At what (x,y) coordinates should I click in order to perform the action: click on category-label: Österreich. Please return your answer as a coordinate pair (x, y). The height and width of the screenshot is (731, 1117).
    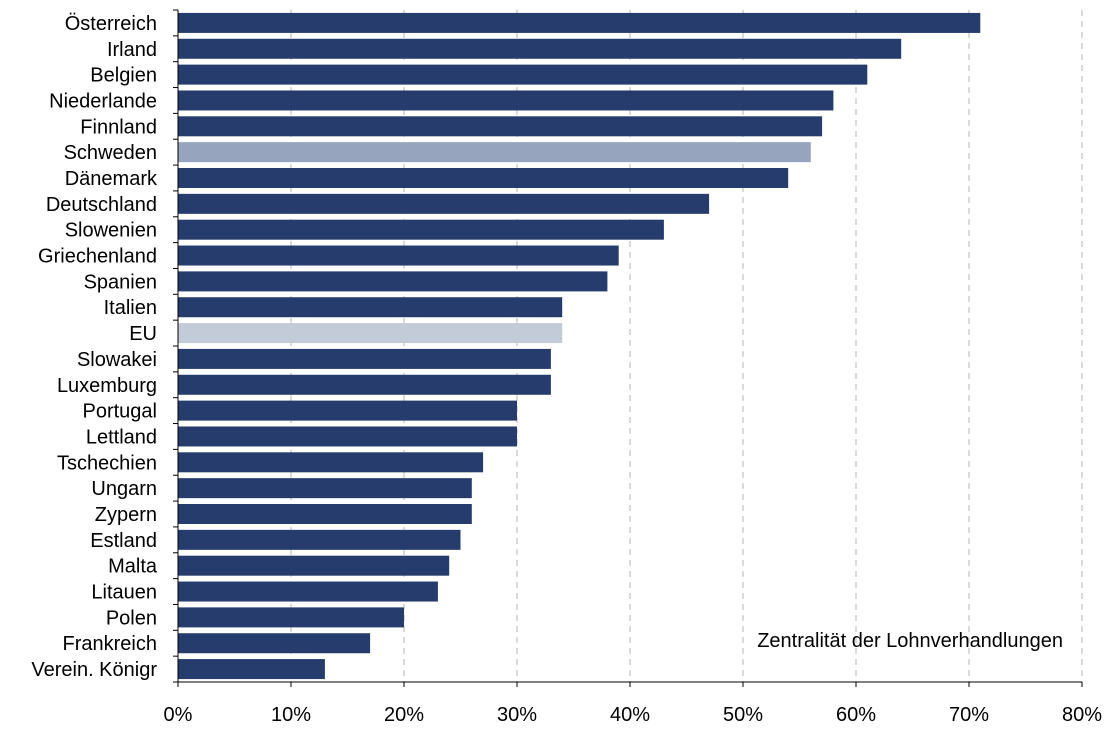
    Looking at the image, I should click on (111, 24).